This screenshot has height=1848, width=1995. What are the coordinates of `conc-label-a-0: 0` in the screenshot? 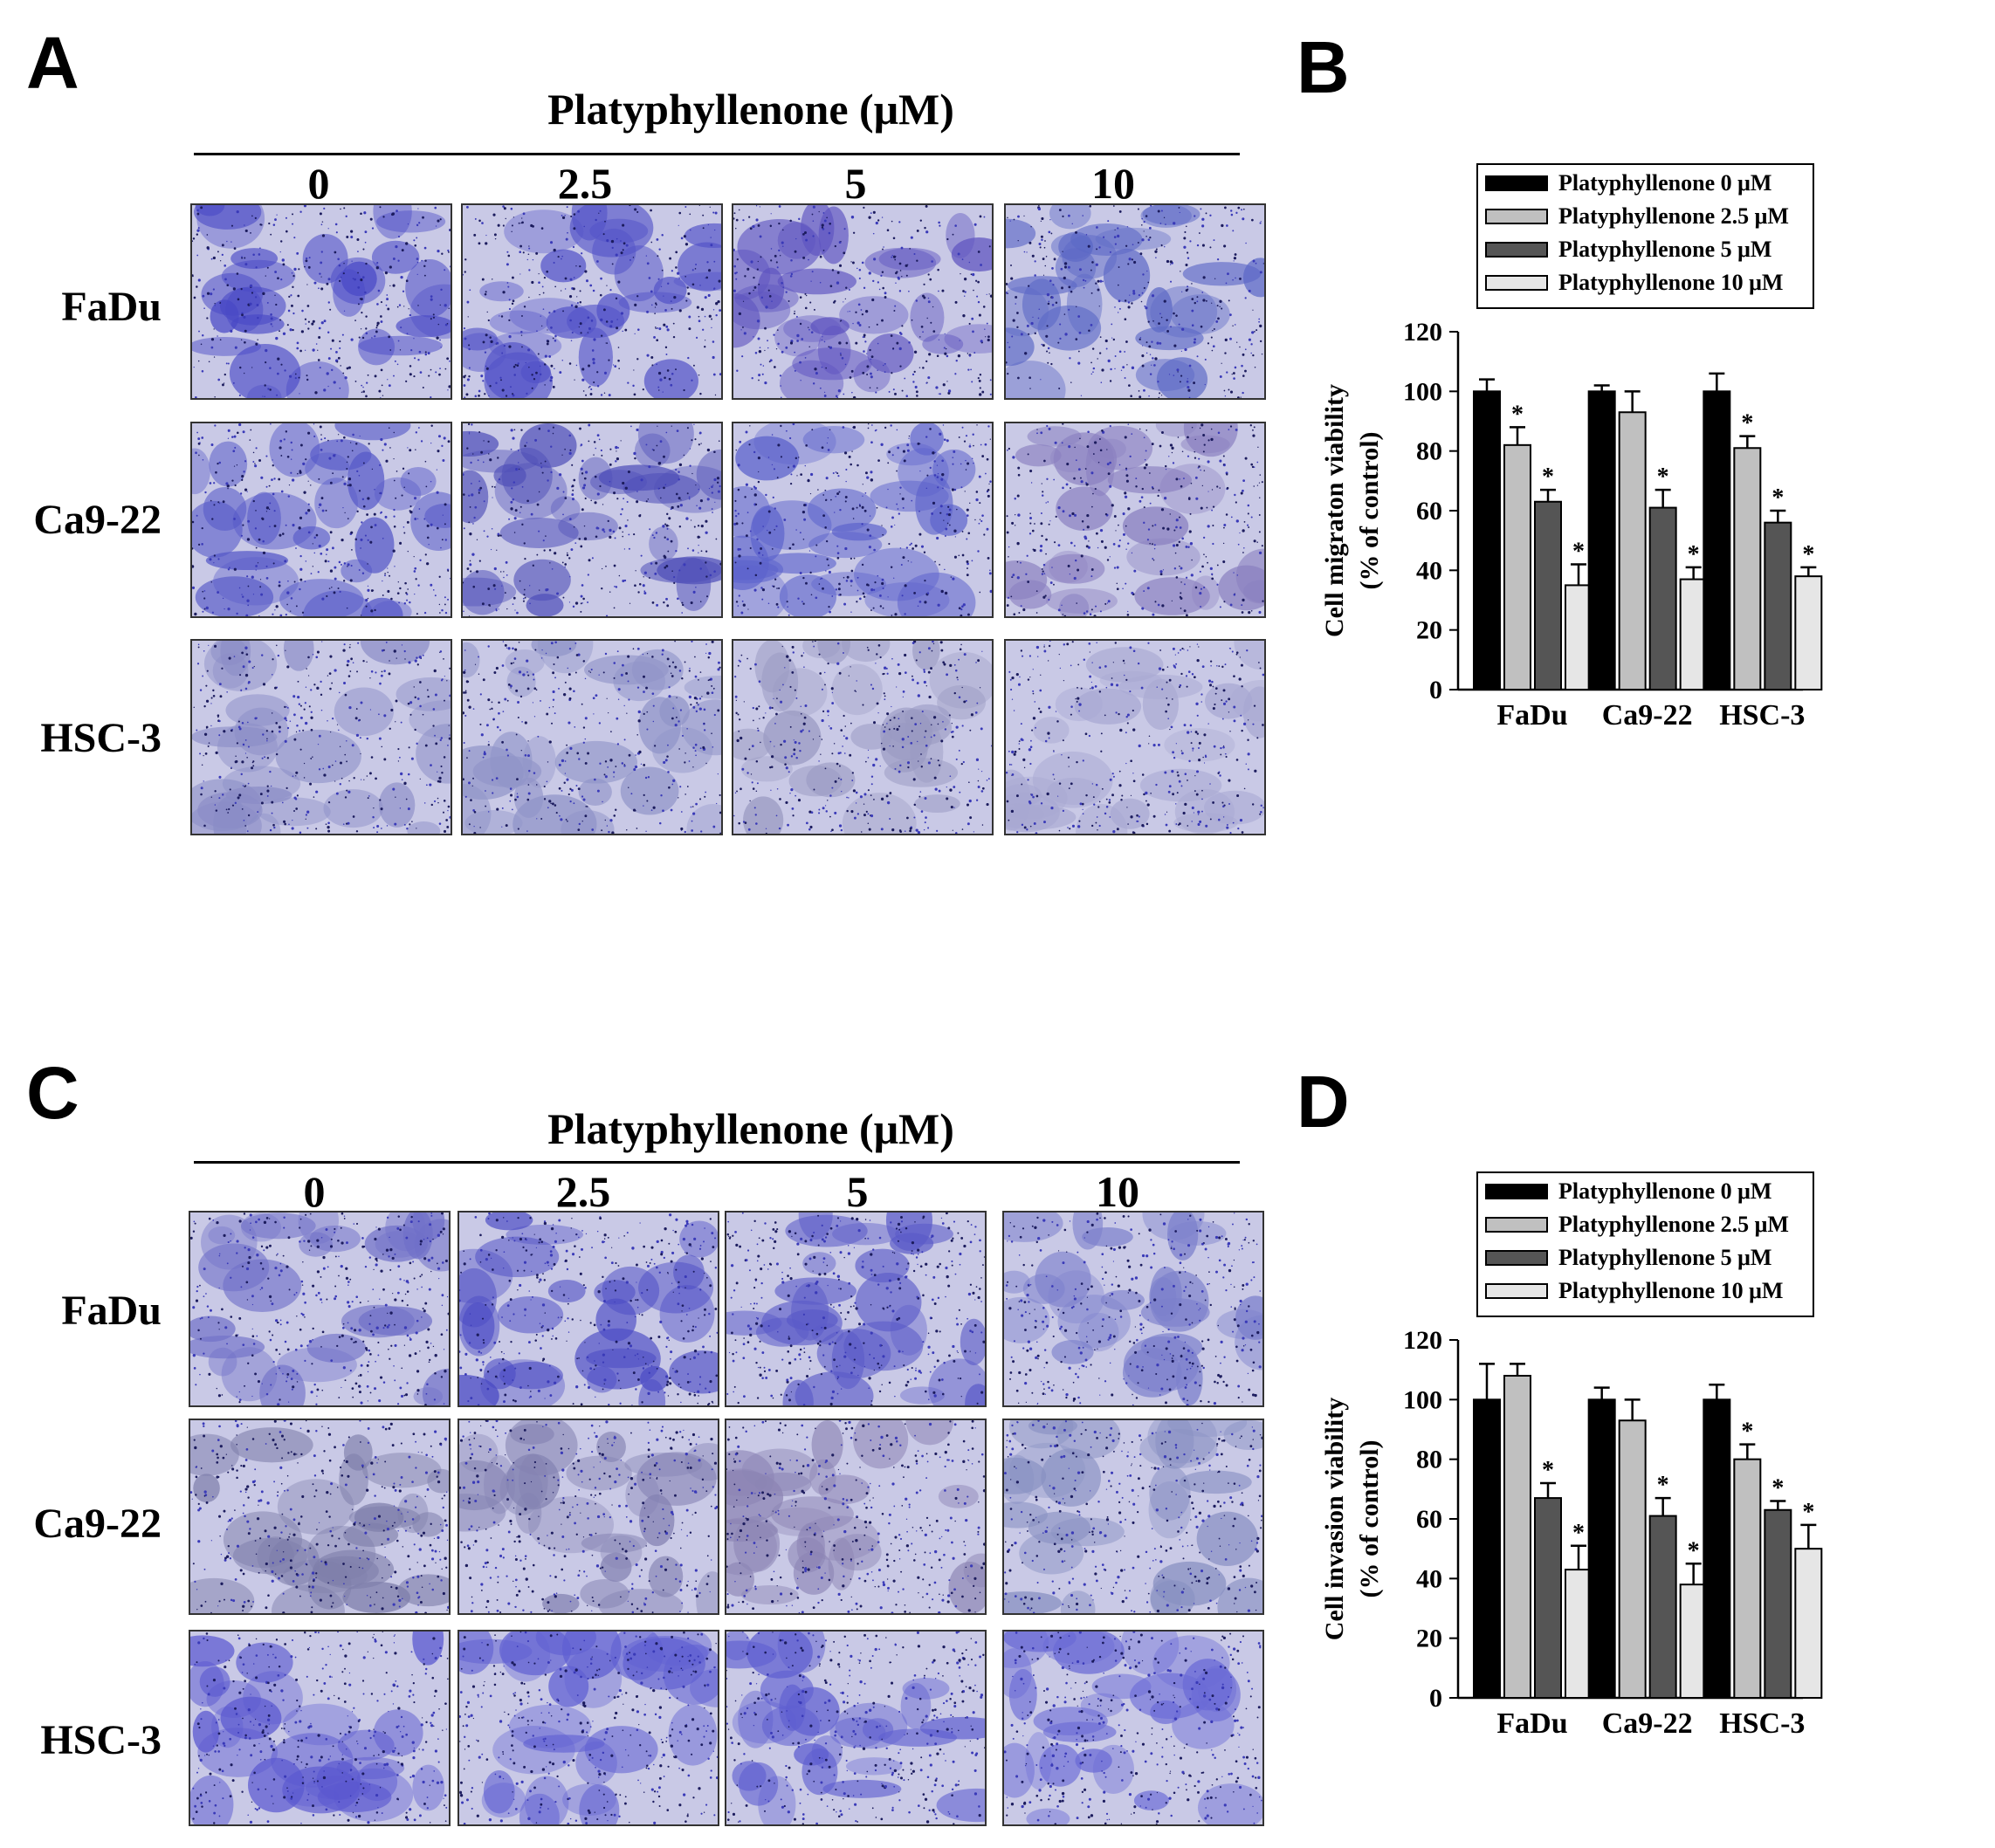 It's located at (319, 184).